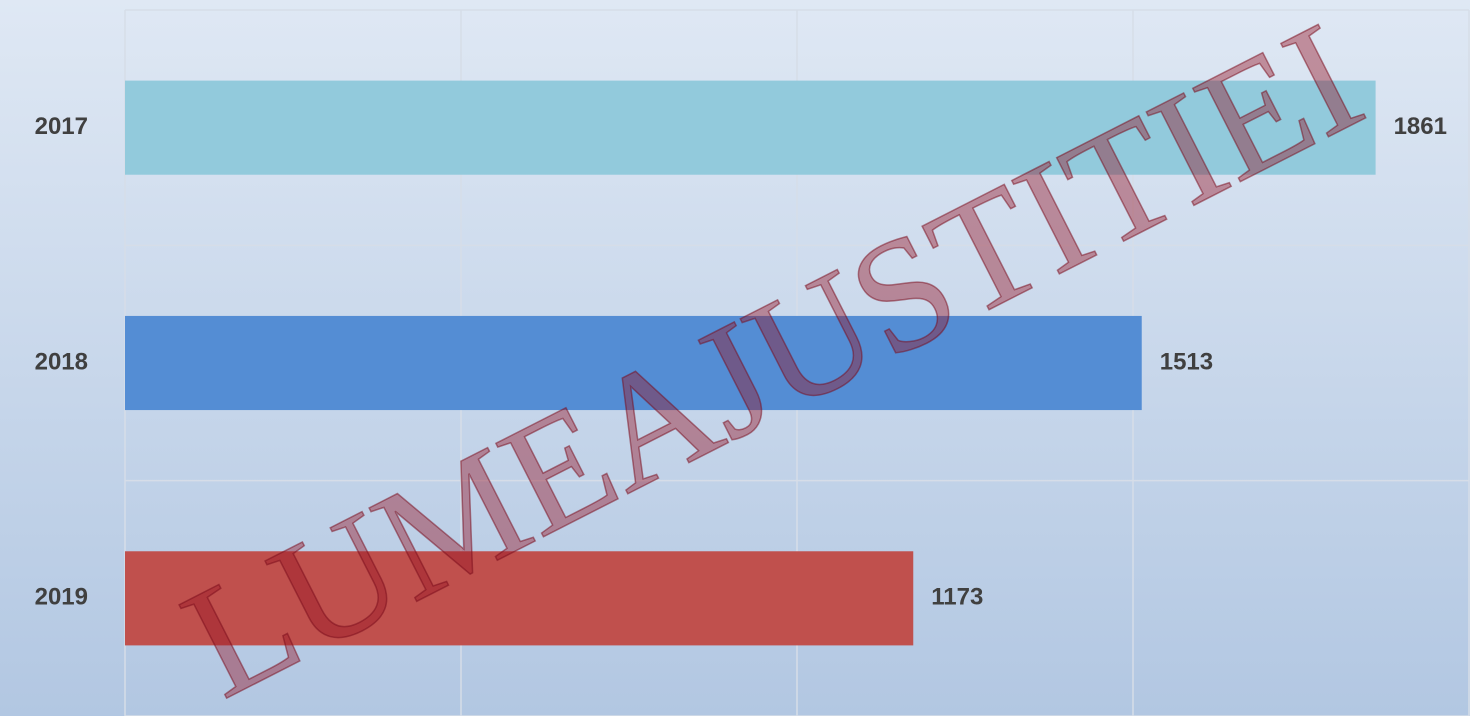 Image resolution: width=1470 pixels, height=716 pixels. What do you see at coordinates (61, 361) in the screenshot?
I see `y-tick-label: 2018` at bounding box center [61, 361].